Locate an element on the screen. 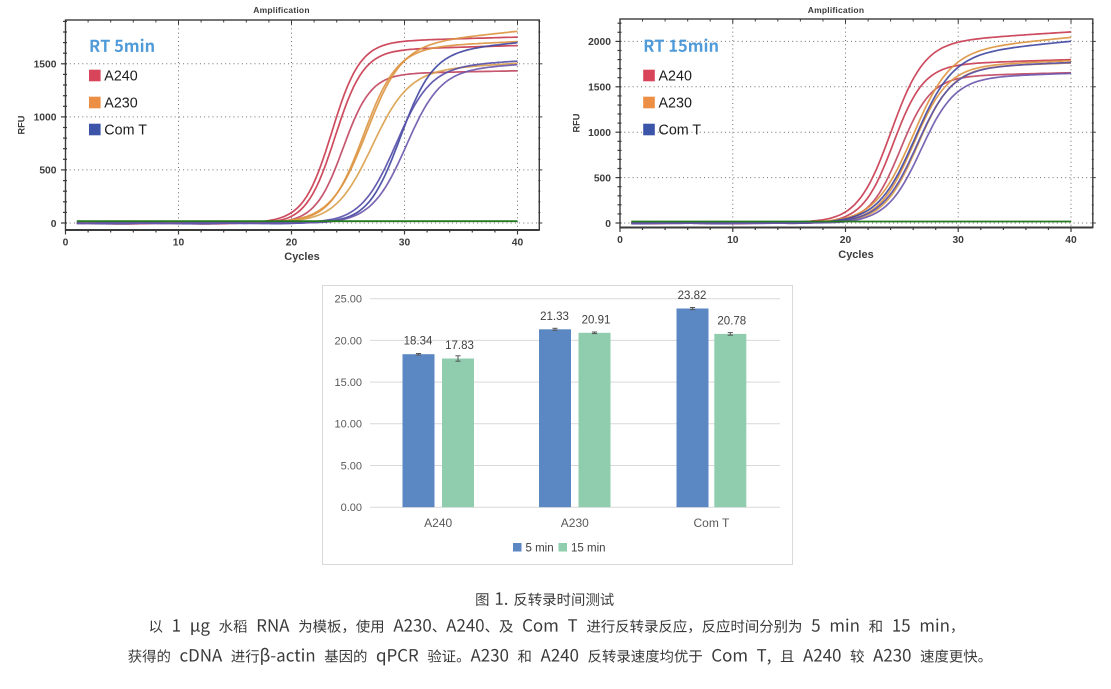  svg-text: 5.00 is located at coordinates (351, 466).